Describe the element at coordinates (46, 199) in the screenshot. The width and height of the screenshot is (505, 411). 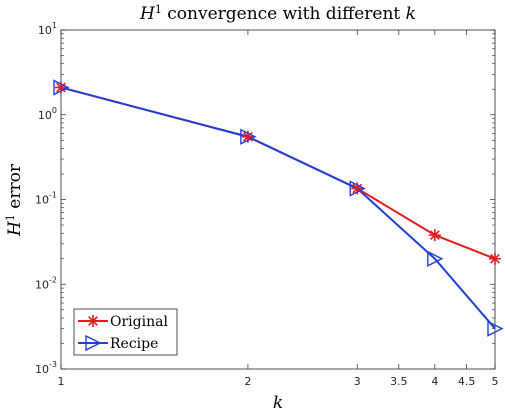
I see `y-tick-label: 10⁻¹` at that location.